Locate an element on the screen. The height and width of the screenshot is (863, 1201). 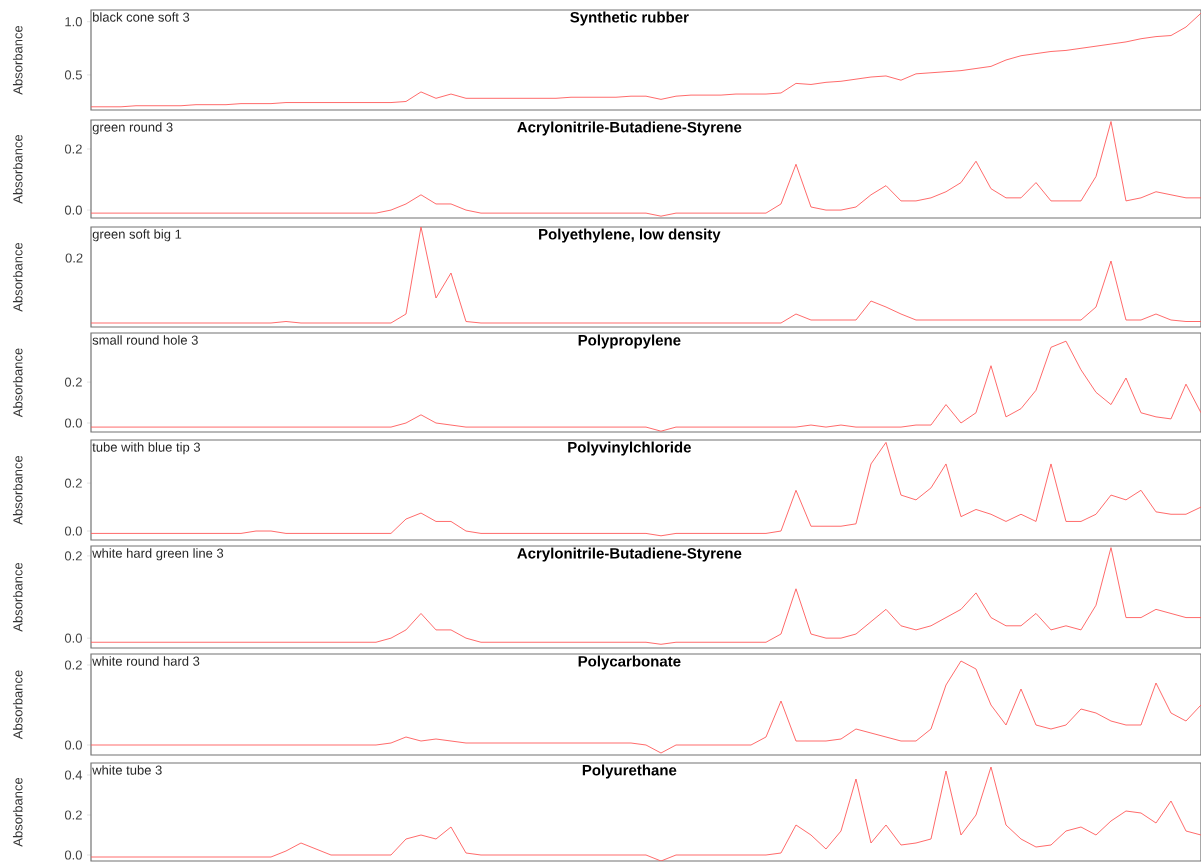
chart-title: Polyethylene, low density is located at coordinates (630, 235).